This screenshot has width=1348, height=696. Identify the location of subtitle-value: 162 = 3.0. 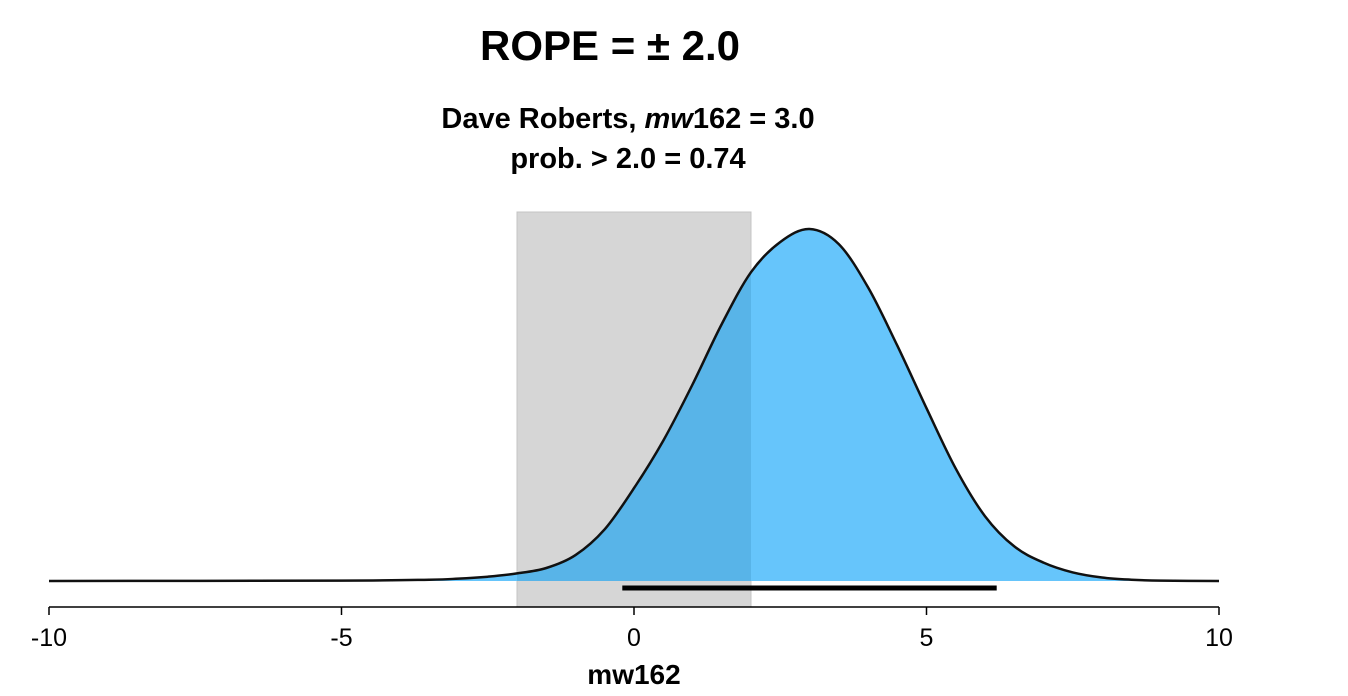
(753, 119).